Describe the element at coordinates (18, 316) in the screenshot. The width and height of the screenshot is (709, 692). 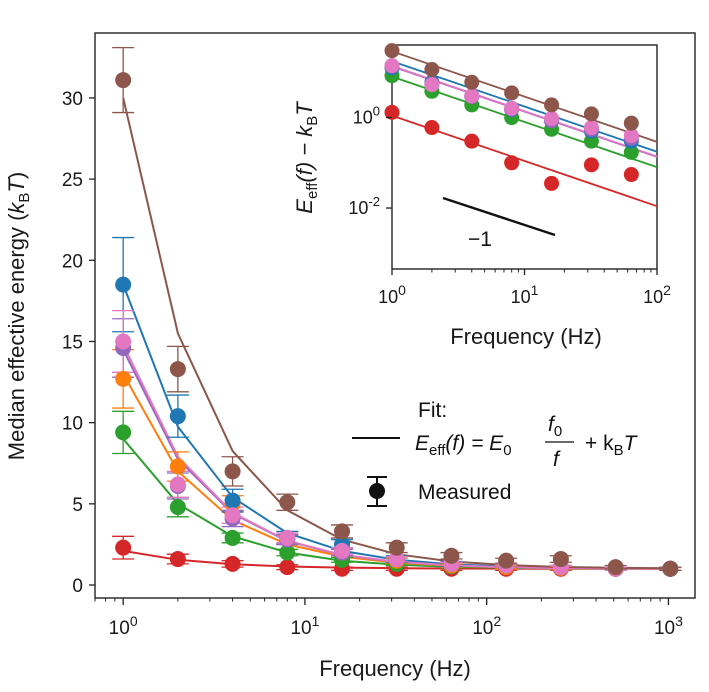
I see `main-y-axis-title: Median effective energy (kBT)` at that location.